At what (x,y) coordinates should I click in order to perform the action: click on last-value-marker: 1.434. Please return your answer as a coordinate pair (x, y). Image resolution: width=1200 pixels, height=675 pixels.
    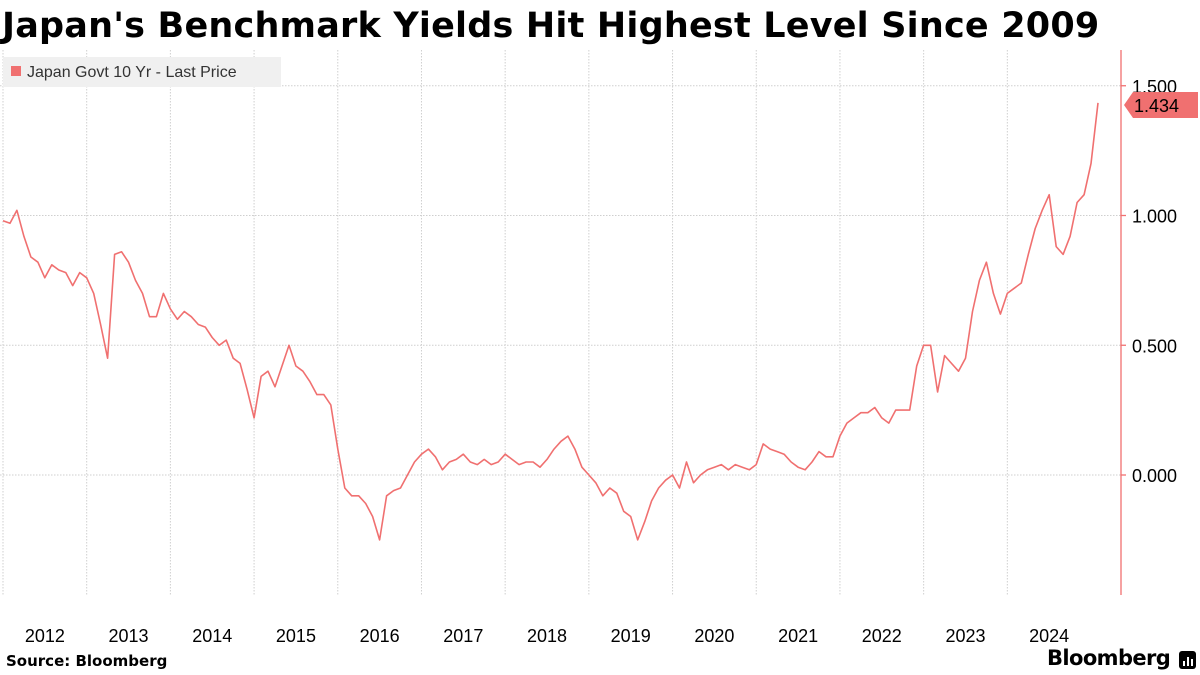
    Looking at the image, I should click on (1161, 105).